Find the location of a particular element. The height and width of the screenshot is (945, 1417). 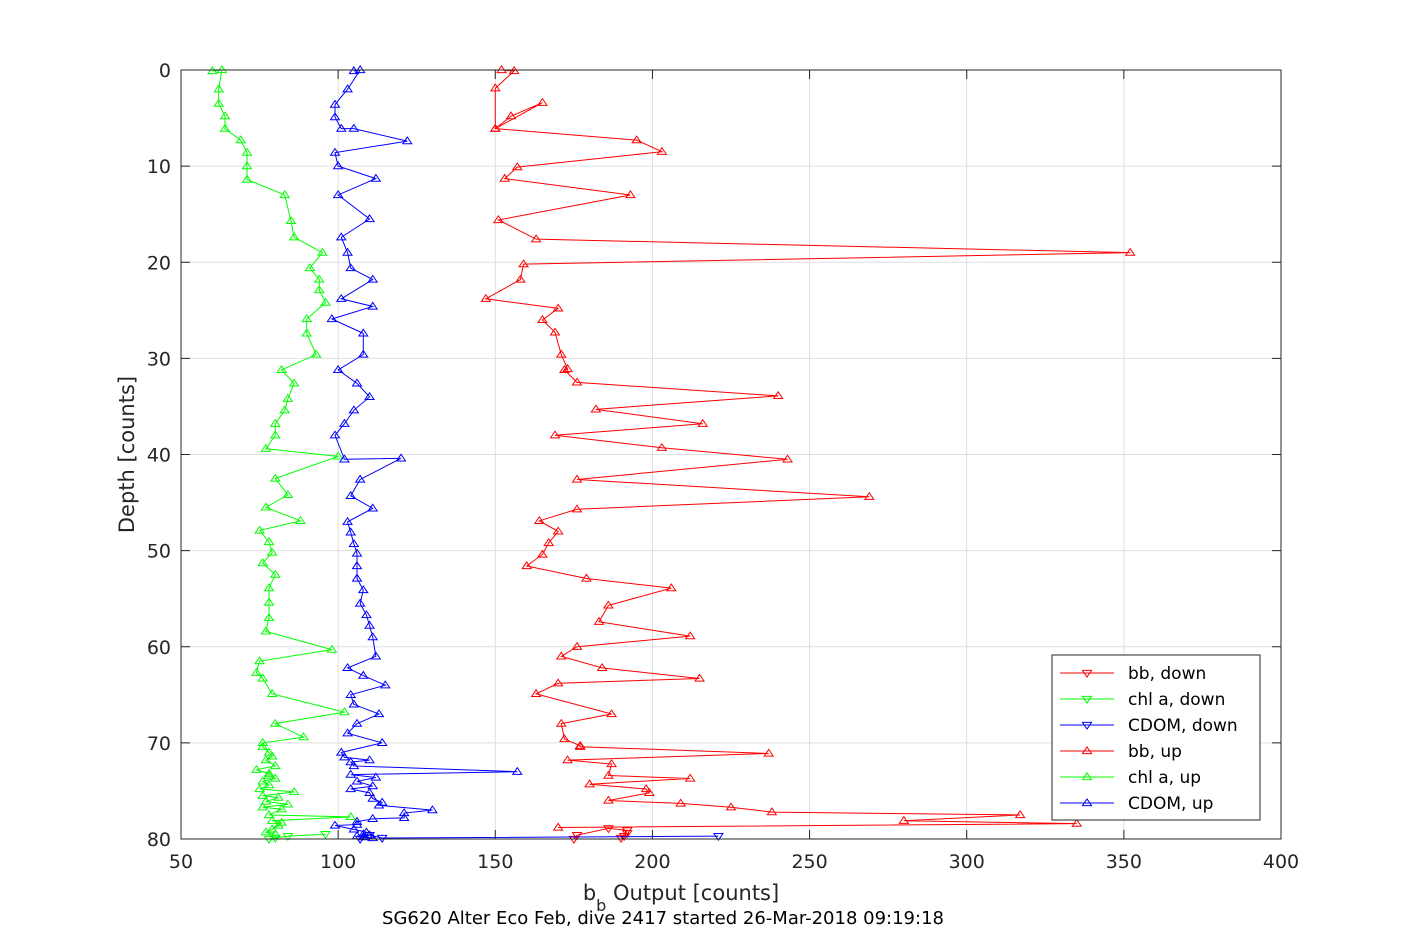

y-axis-label: Depth [counts] is located at coordinates (127, 454).